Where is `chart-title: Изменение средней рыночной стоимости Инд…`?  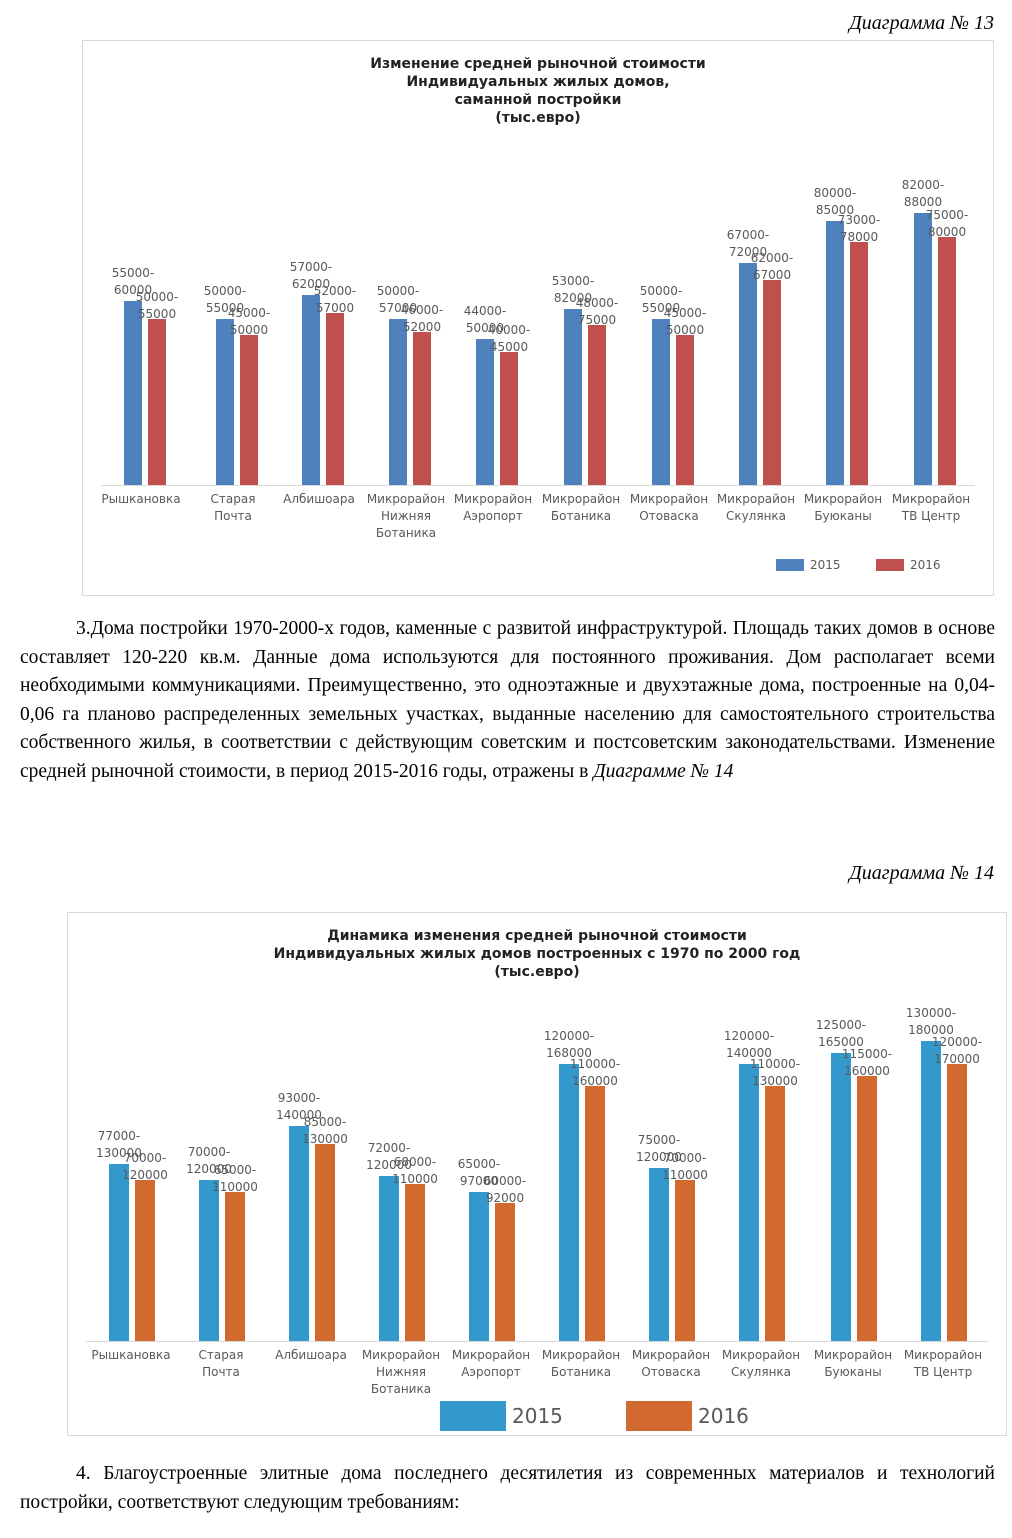
chart-title: Изменение средней рыночной стоимости Инд… is located at coordinates (538, 91).